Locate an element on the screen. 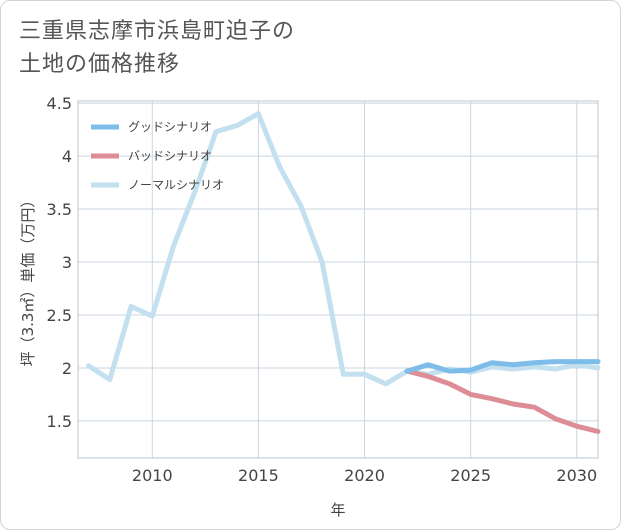  x-tick-label: 2025 is located at coordinates (470, 475).